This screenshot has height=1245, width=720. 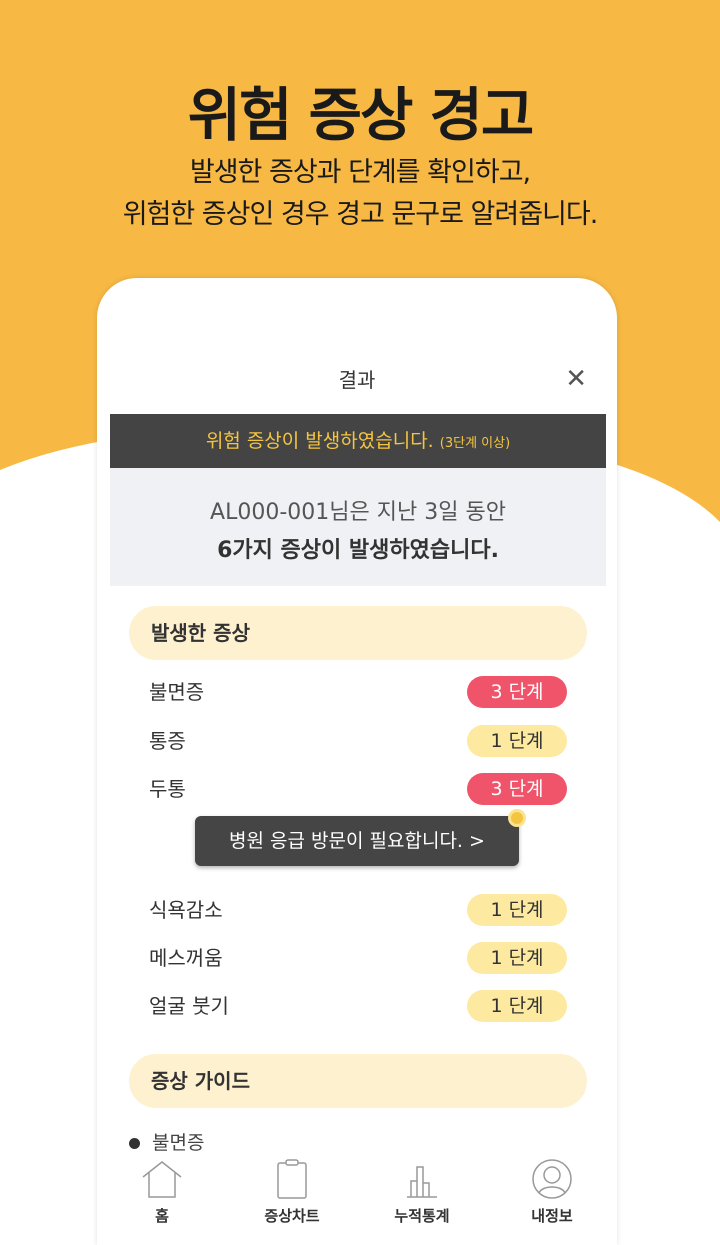 I want to click on nav-home: 홈, so click(x=162, y=1193).